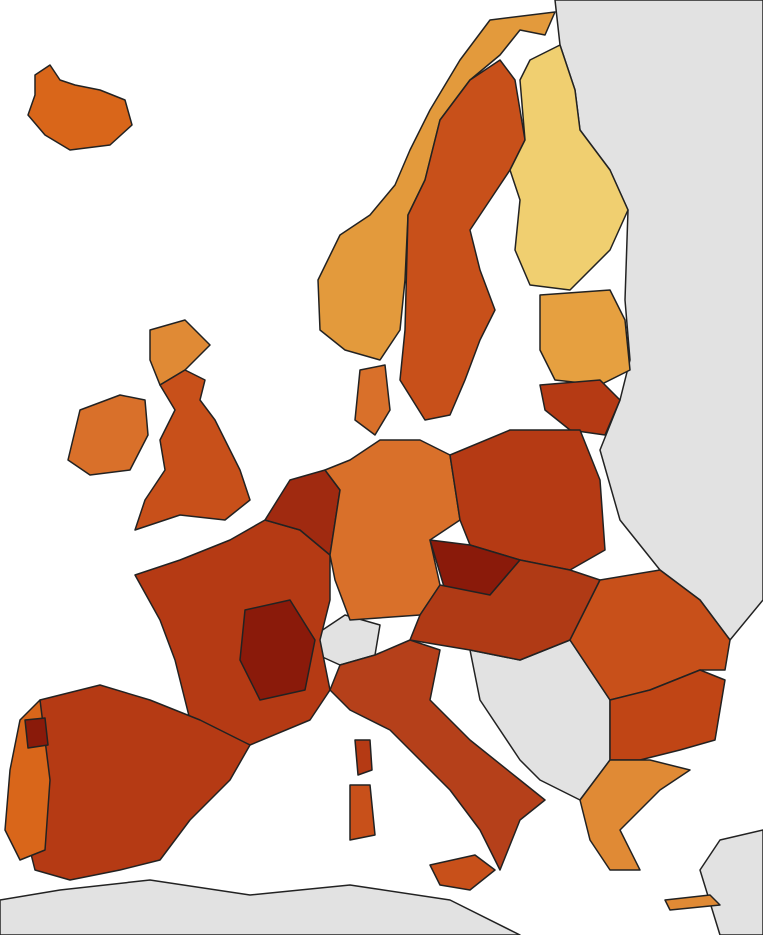  I want to click on crete, so click(692, 902).